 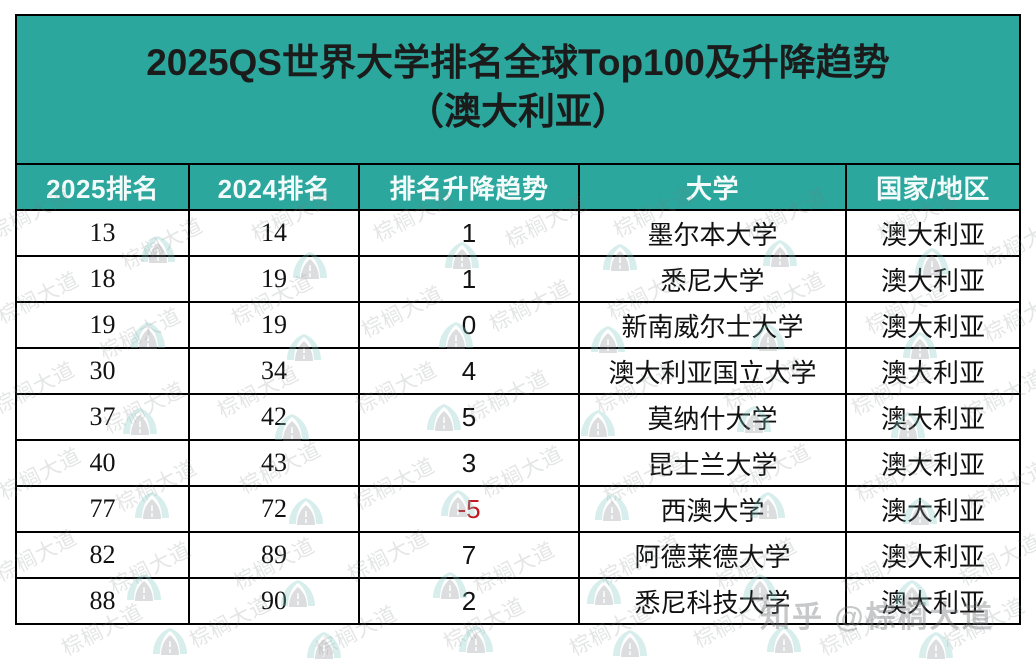 What do you see at coordinates (274, 509) in the screenshot?
I see `cell-rank-2024: 72` at bounding box center [274, 509].